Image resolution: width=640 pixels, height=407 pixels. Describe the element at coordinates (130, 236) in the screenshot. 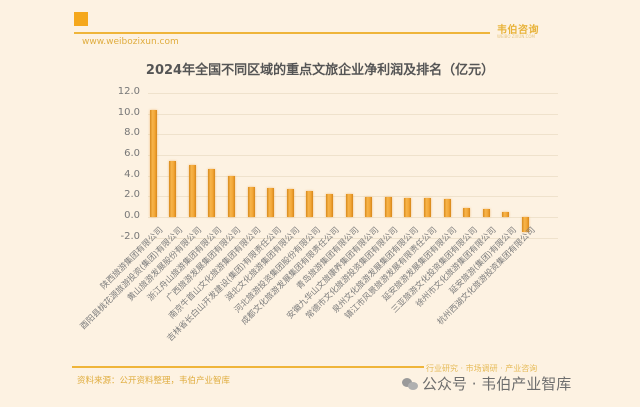

I see `y-axis-tick: -2.0` at that location.